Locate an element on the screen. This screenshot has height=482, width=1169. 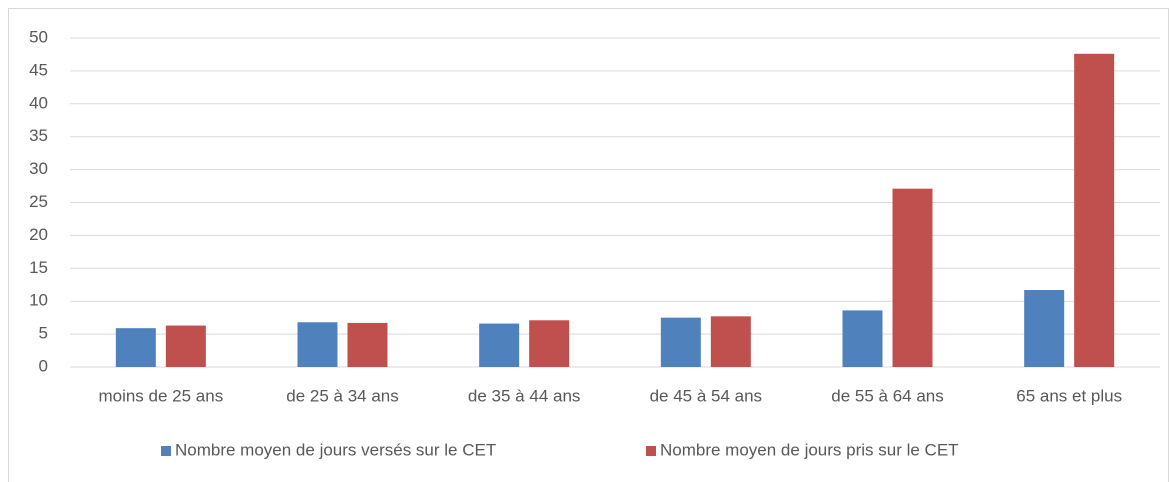
x-tick-label: de 25 à 34 ans is located at coordinates (342, 395).